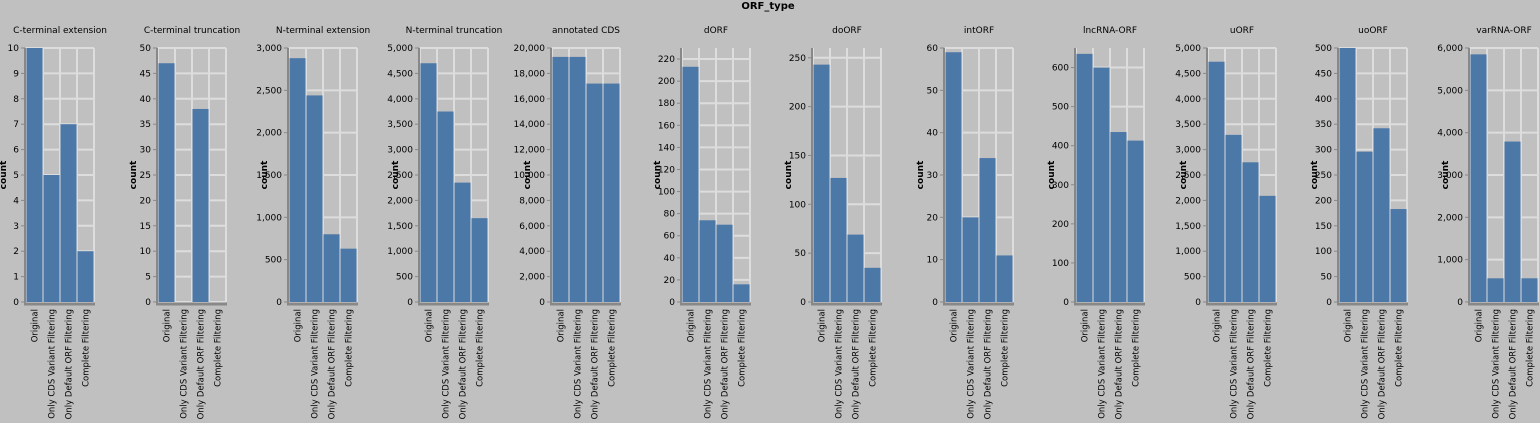 The height and width of the screenshot is (423, 1540). Describe the element at coordinates (1188, 227) in the screenshot. I see `y-tick-label: 1,500` at that location.